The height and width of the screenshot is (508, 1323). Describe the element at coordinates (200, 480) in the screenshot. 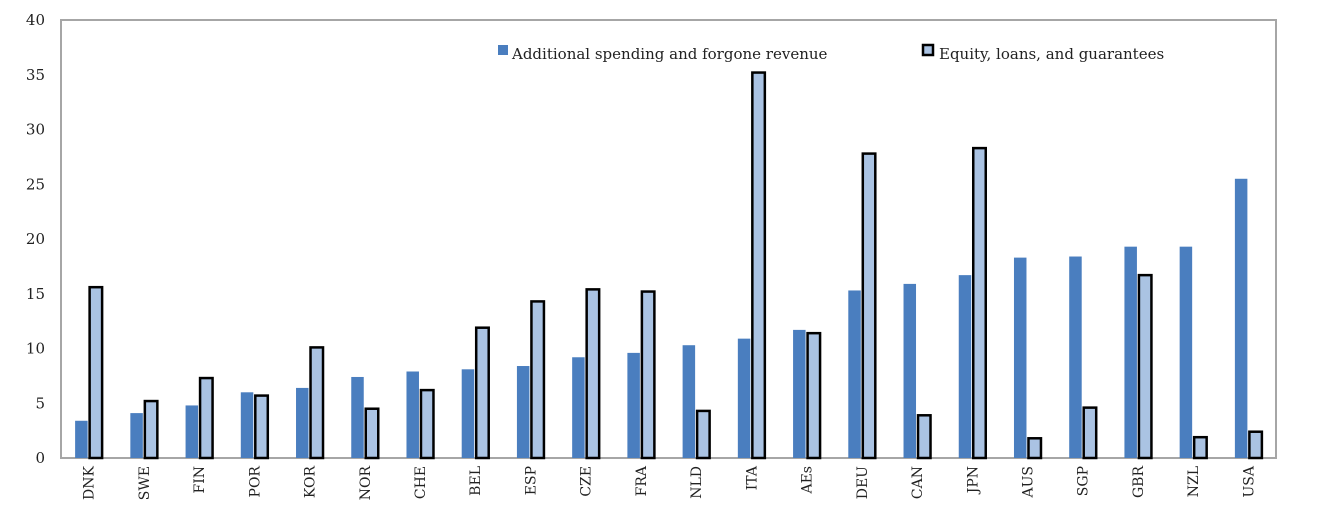

I see `x-tick-label: FIN` at that location.